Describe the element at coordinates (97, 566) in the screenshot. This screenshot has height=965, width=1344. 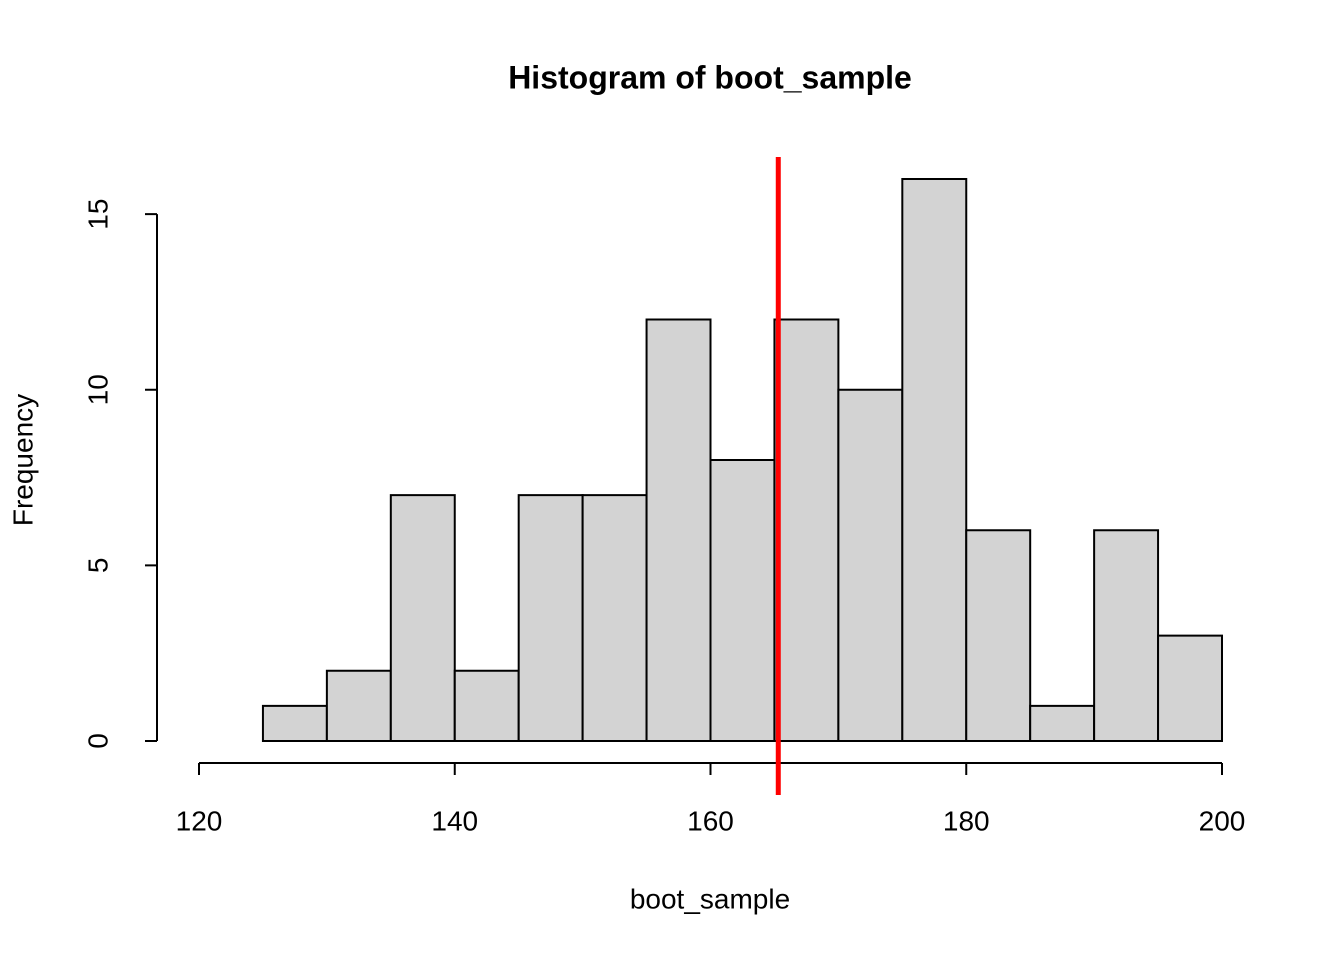
I see `y-tick-label: 5` at that location.